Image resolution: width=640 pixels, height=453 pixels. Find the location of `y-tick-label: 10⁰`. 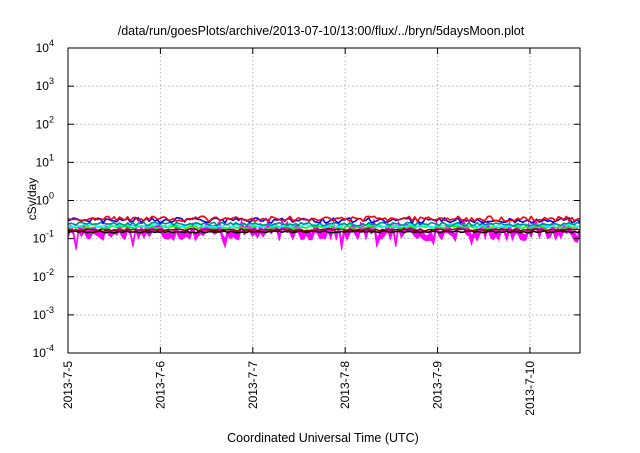

y-tick-label: 10⁰ is located at coordinates (45, 199).